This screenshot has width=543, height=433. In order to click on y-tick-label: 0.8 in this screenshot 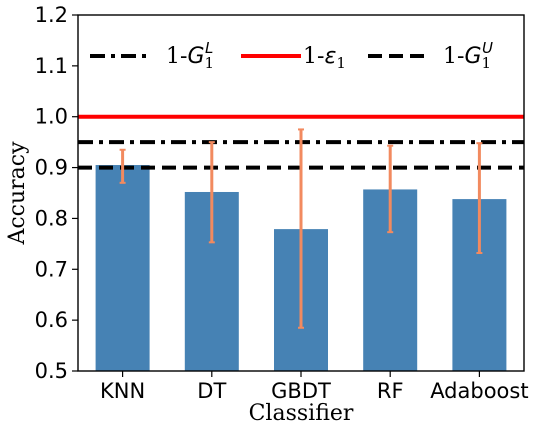, I will do `click(51, 218)`.